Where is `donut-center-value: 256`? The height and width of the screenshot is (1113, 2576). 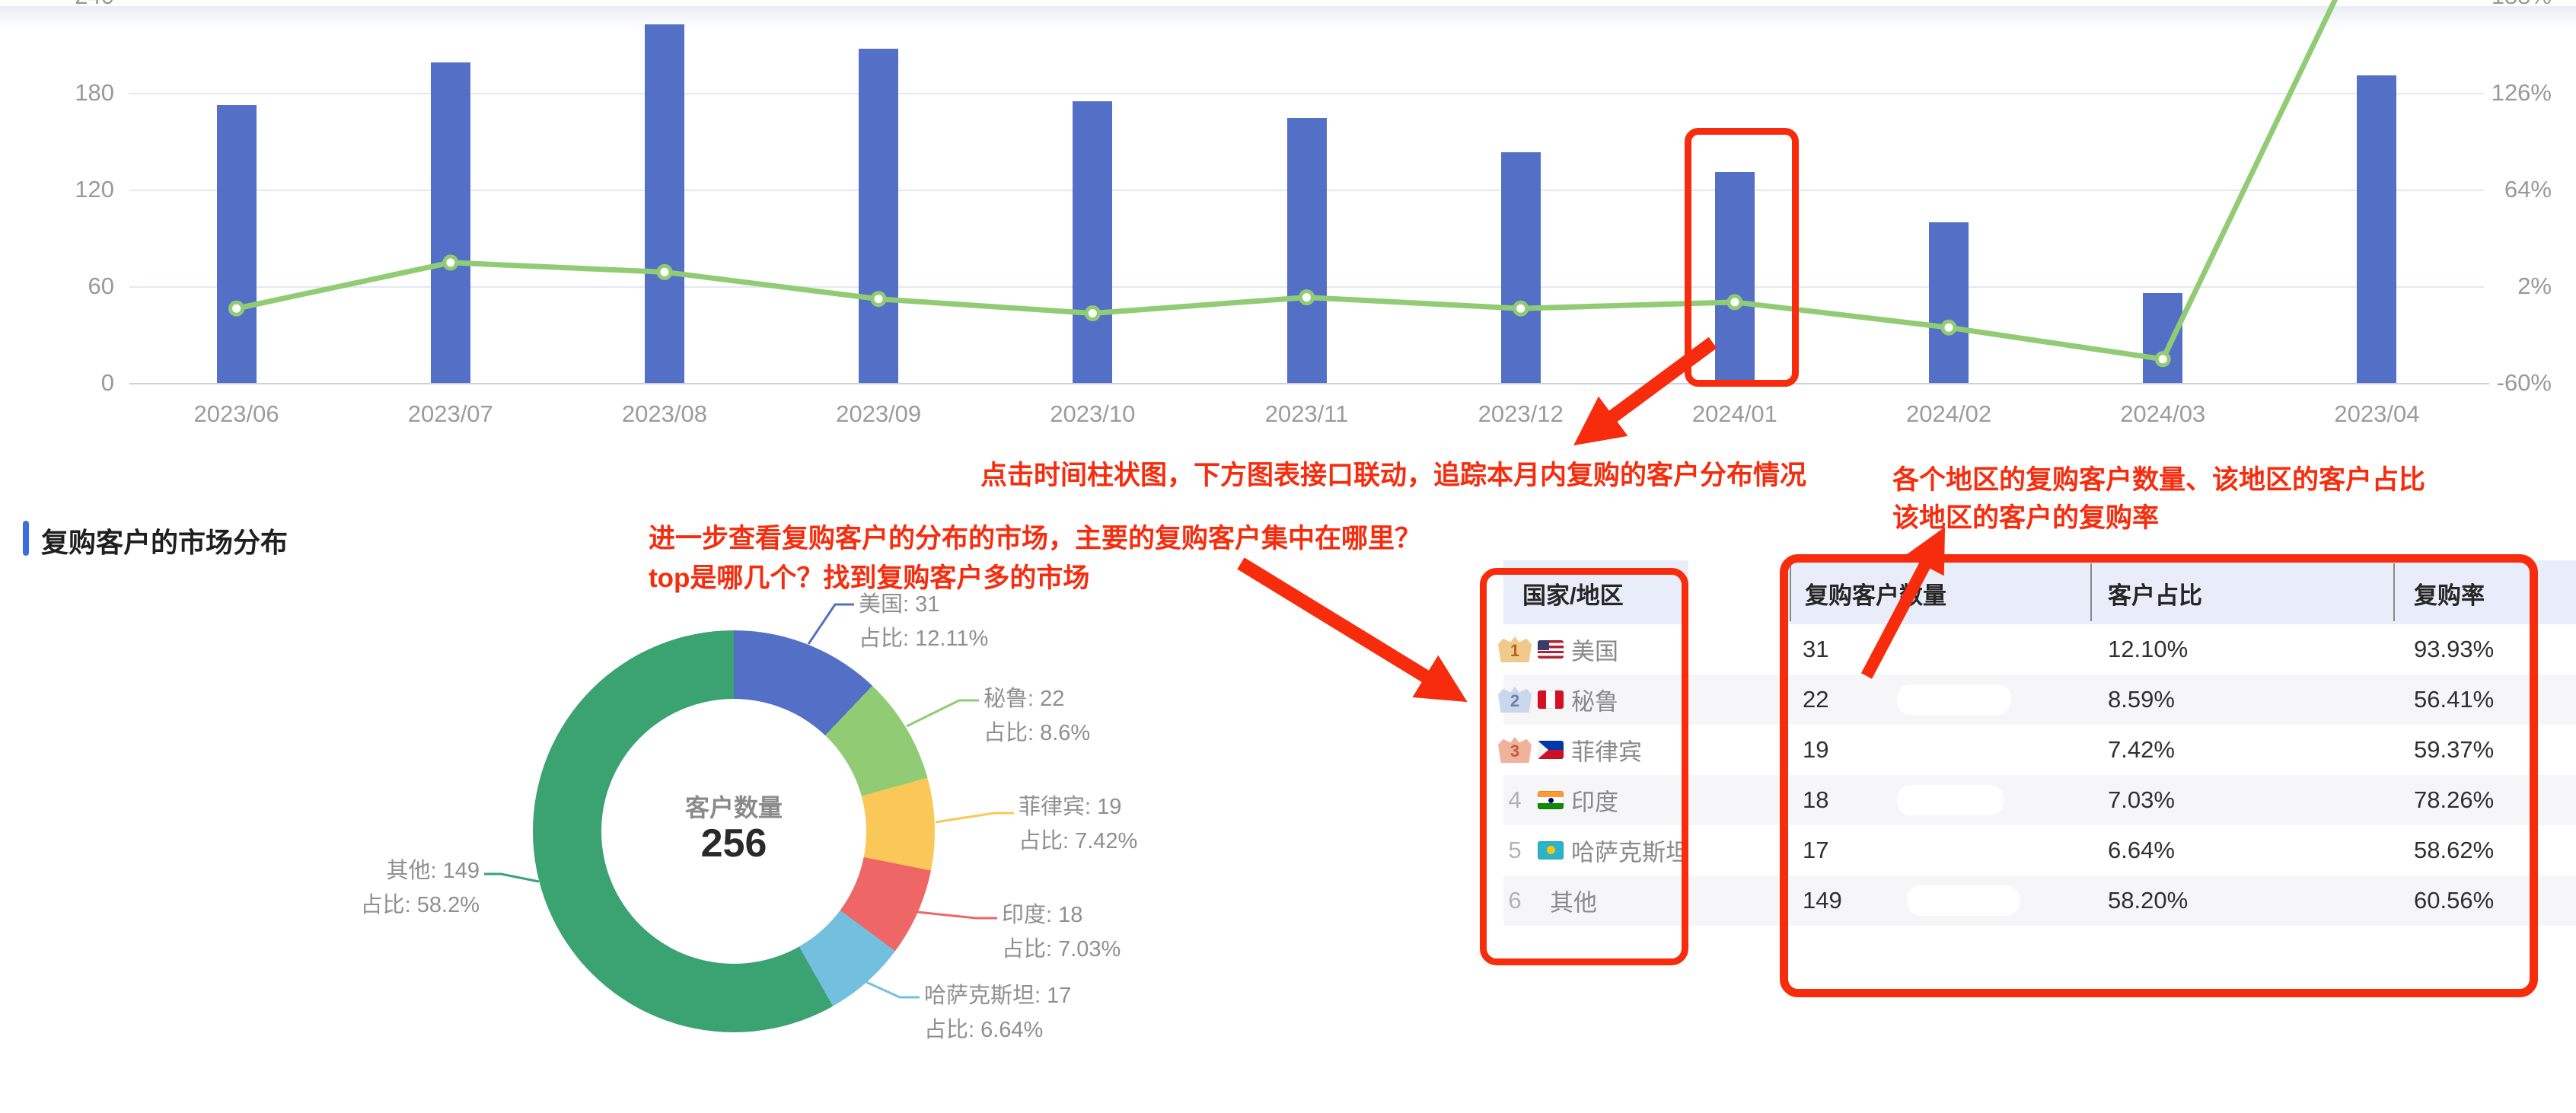 donut-center-value: 256 is located at coordinates (733, 843).